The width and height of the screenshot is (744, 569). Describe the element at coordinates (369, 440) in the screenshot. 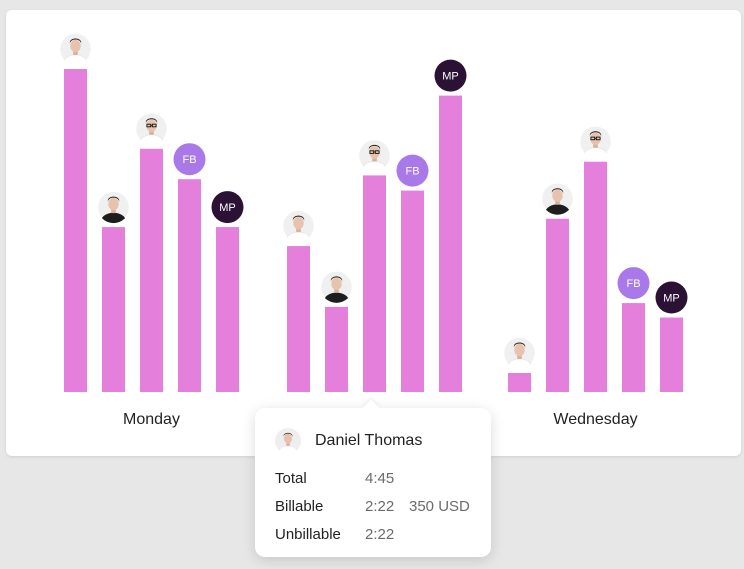

I see `tooltip-name: Daniel Thomas` at that location.